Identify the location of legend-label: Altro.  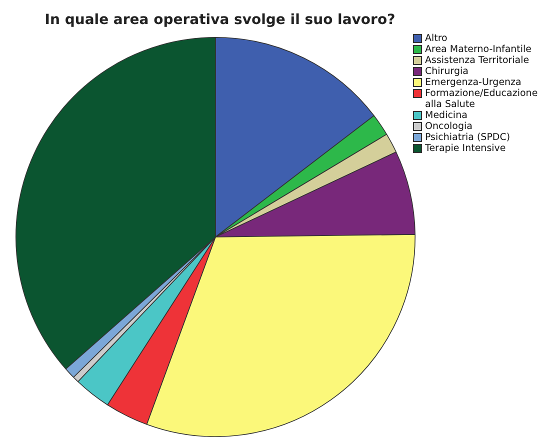
(436, 38).